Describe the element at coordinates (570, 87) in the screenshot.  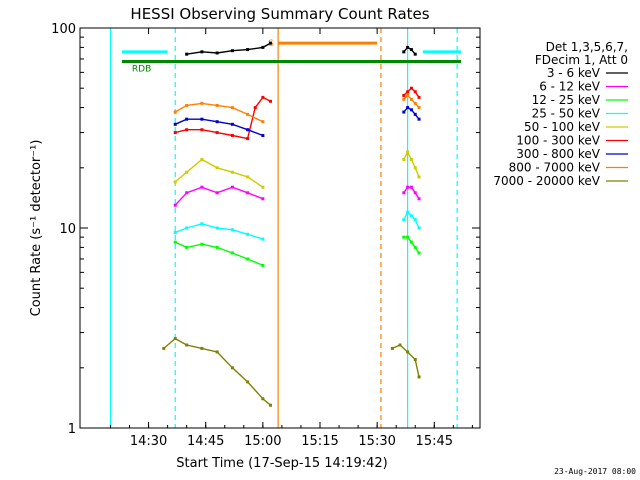
I see `legend-label-1: 6 - 12 keV` at that location.